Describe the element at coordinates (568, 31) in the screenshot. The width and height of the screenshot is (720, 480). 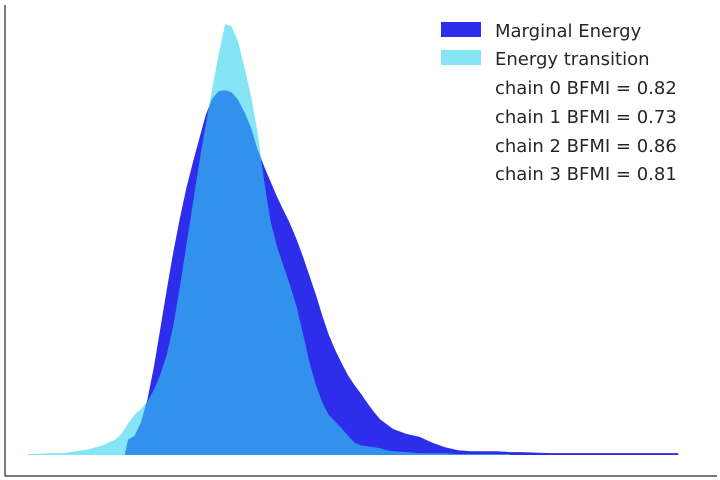
I see `legend-label-marginal-energy: Marginal Energy` at that location.